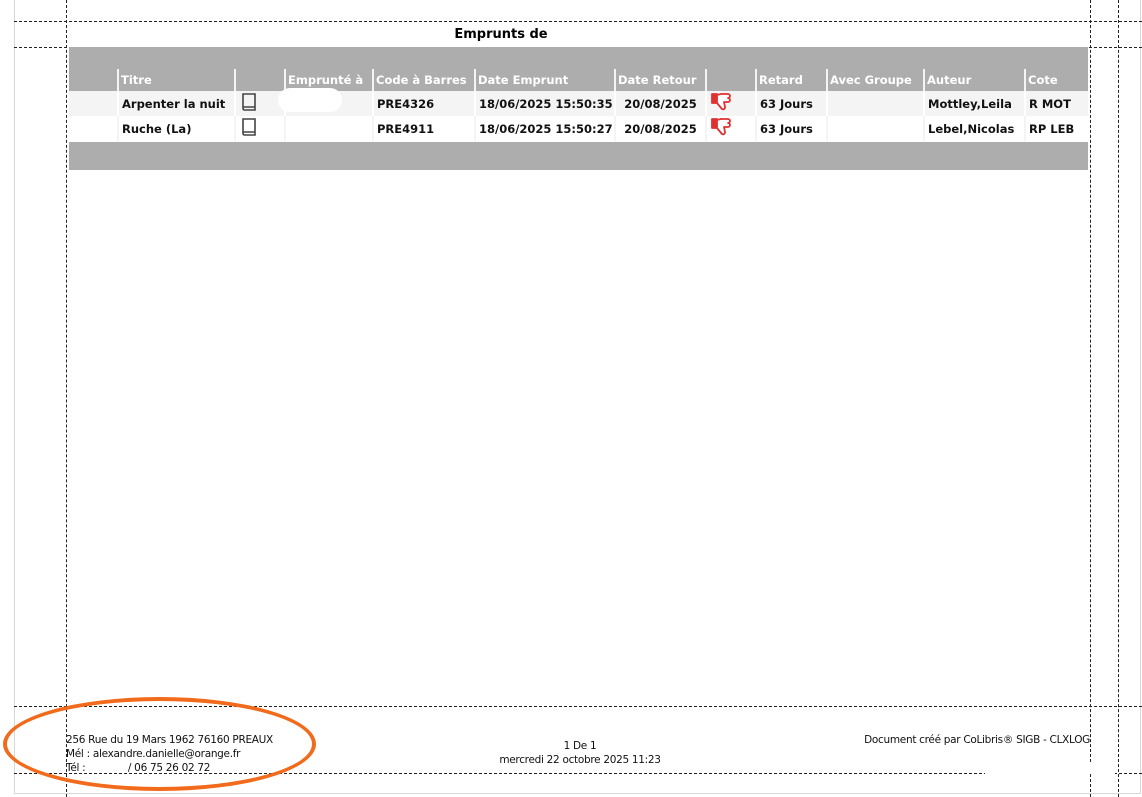 The image size is (1142, 797). Describe the element at coordinates (176, 80) in the screenshot. I see `column-header-titre: Titre` at that location.